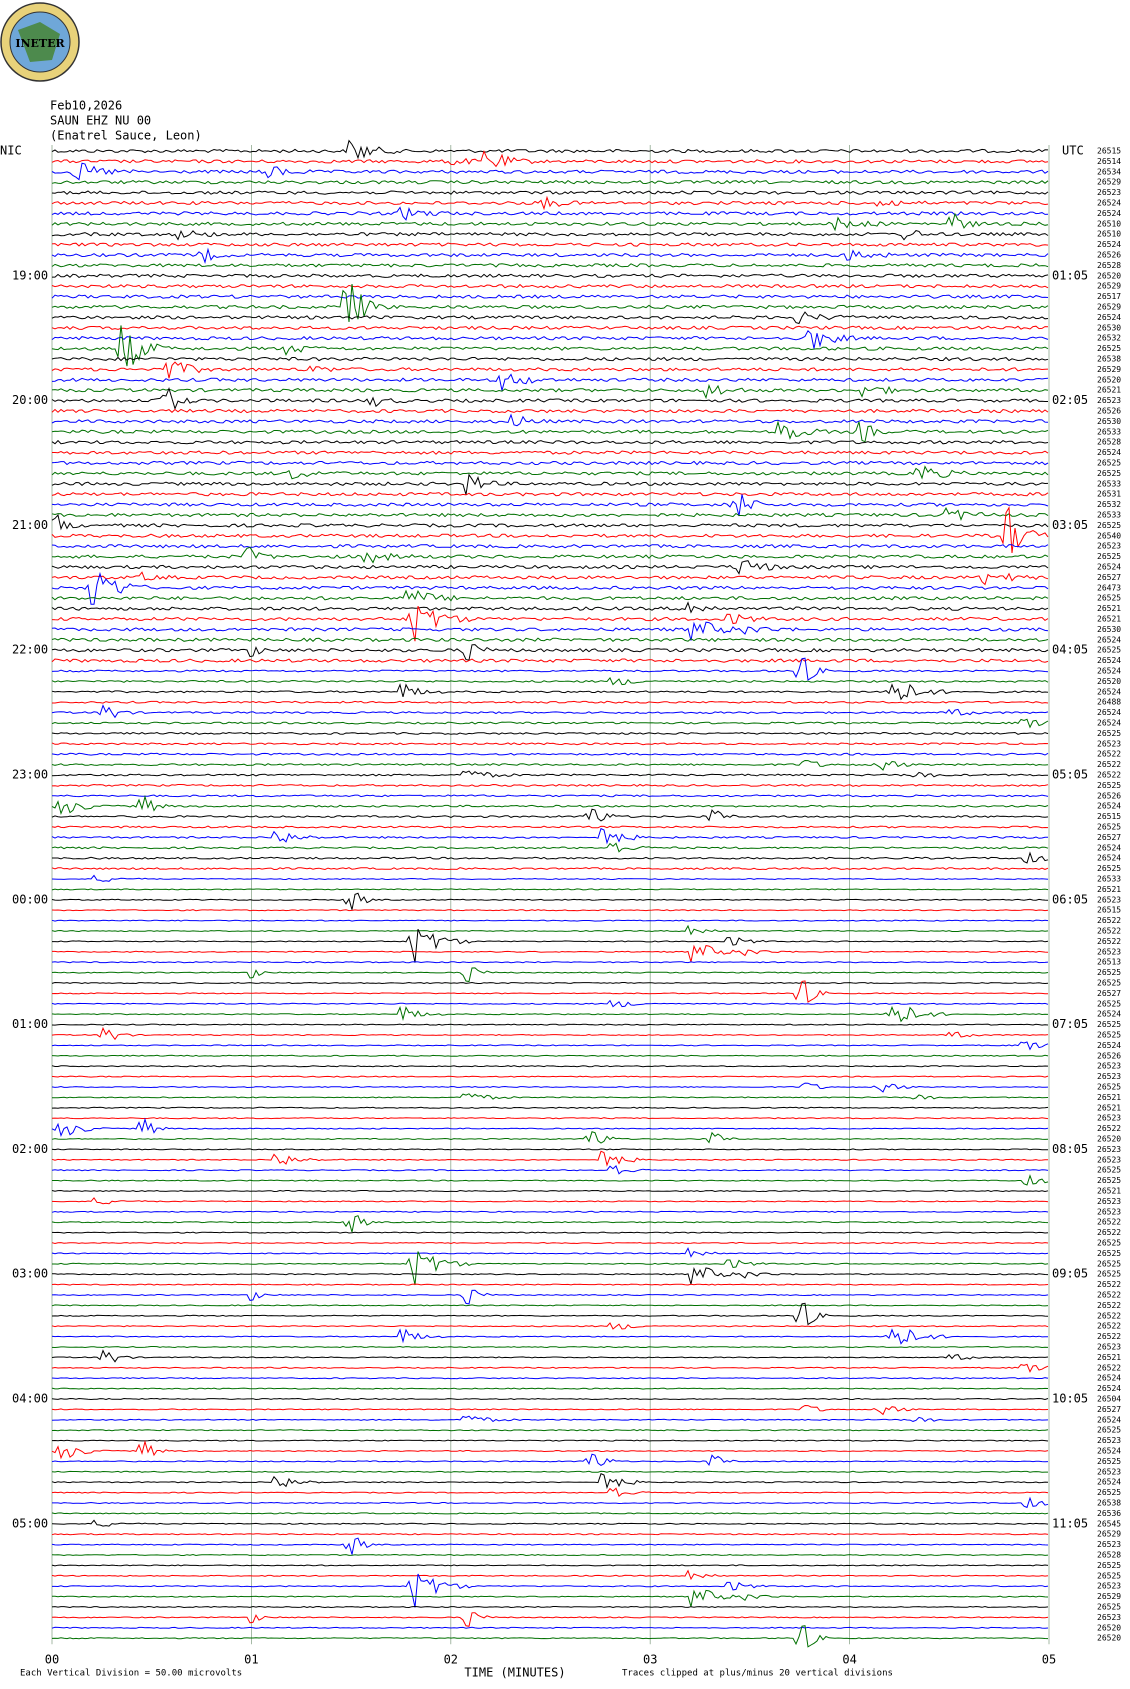 The height and width of the screenshot is (1689, 1130). What do you see at coordinates (11, 151) in the screenshot?
I see `left-label: NIC` at bounding box center [11, 151].